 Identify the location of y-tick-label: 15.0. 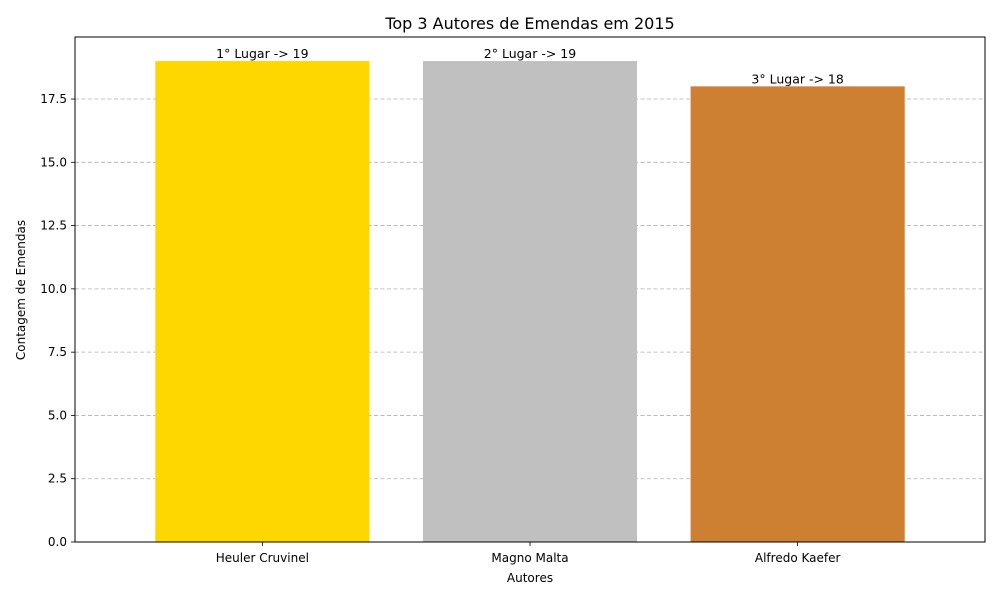
(53, 162).